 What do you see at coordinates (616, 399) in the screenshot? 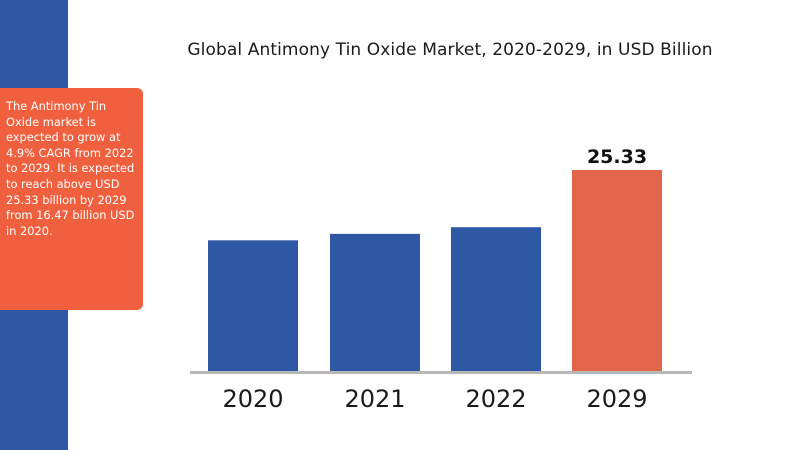
I see `x-tick-label-2029: 2029` at bounding box center [616, 399].